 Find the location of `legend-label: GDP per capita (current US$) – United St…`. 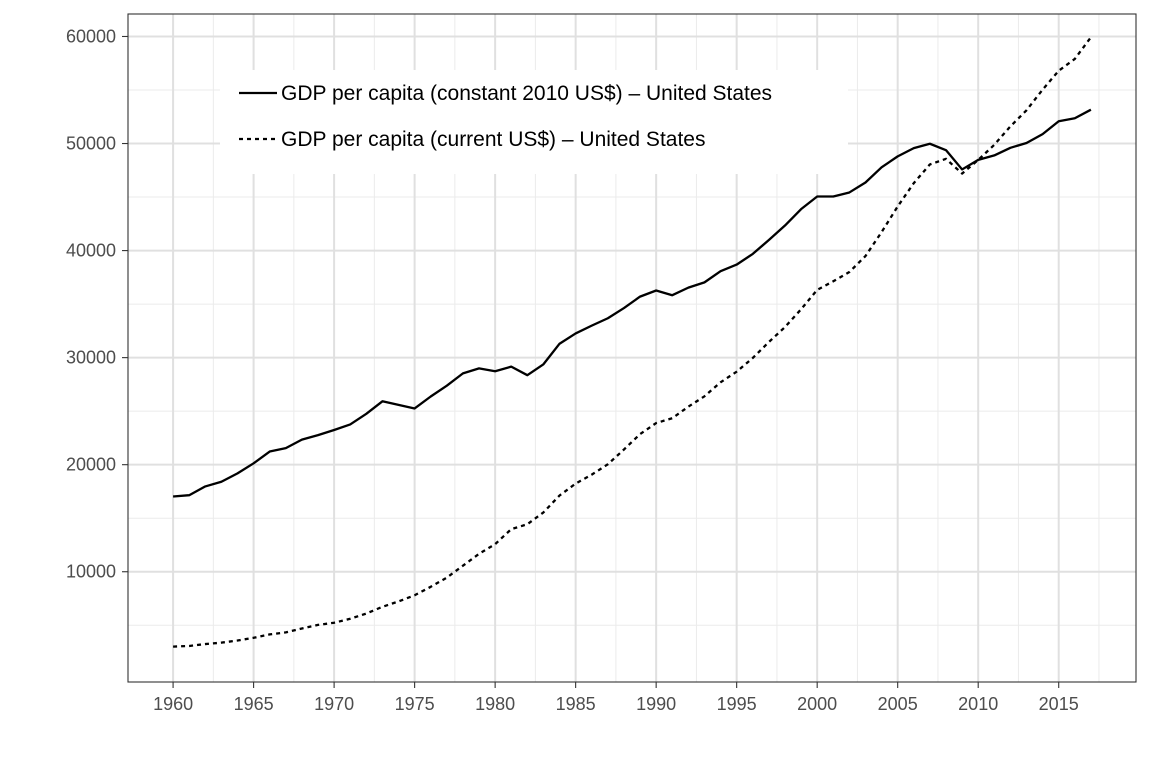

legend-label: GDP per capita (current US$) – United St… is located at coordinates (493, 139).